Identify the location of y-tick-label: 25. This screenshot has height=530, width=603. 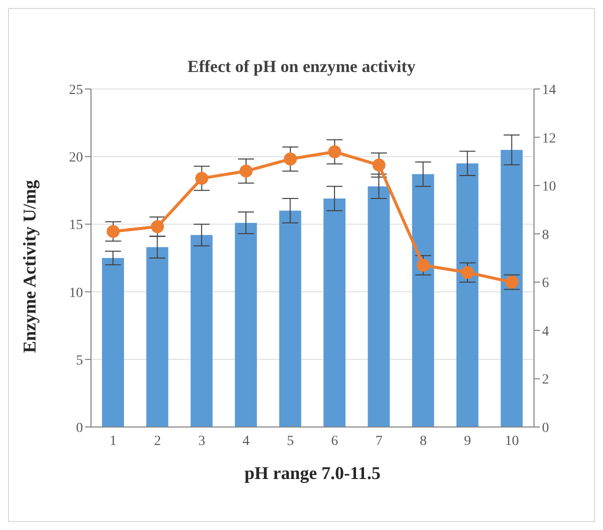
(76, 90).